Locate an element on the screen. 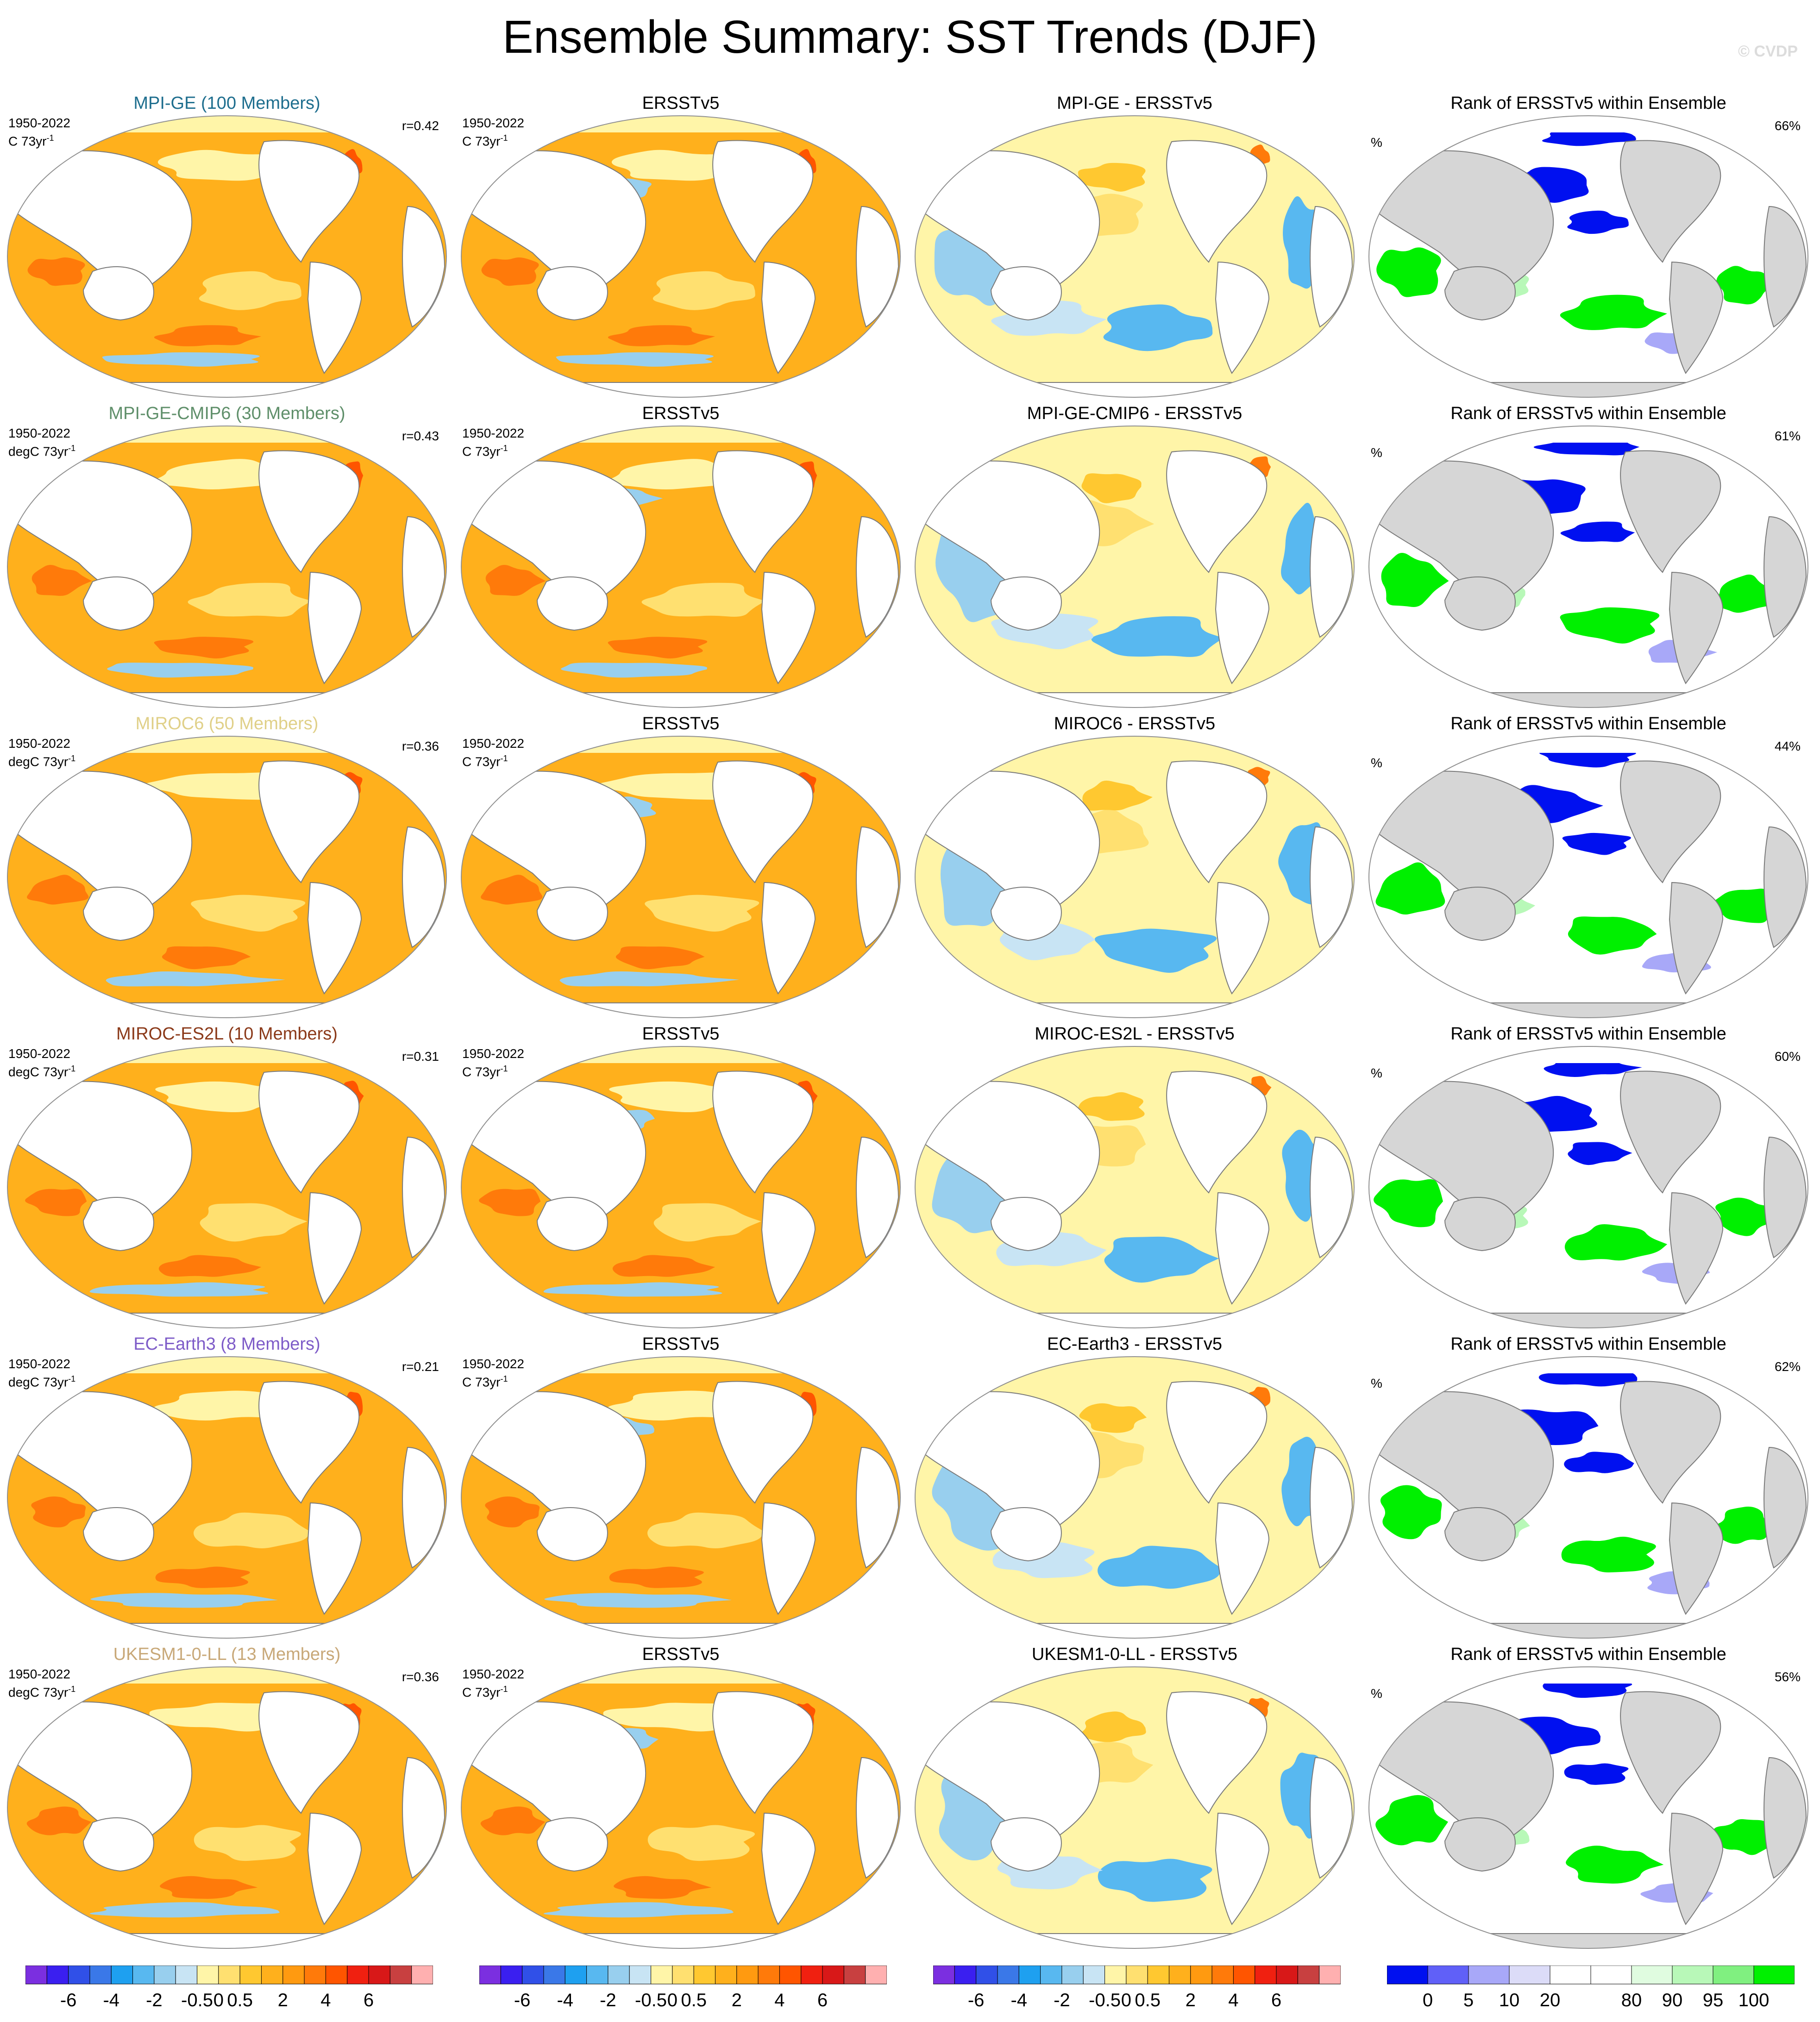 This screenshot has height=2022, width=1820. panel-rank: Rank of ERSSTv5 within Ensemble 61%% is located at coordinates (1588, 558).